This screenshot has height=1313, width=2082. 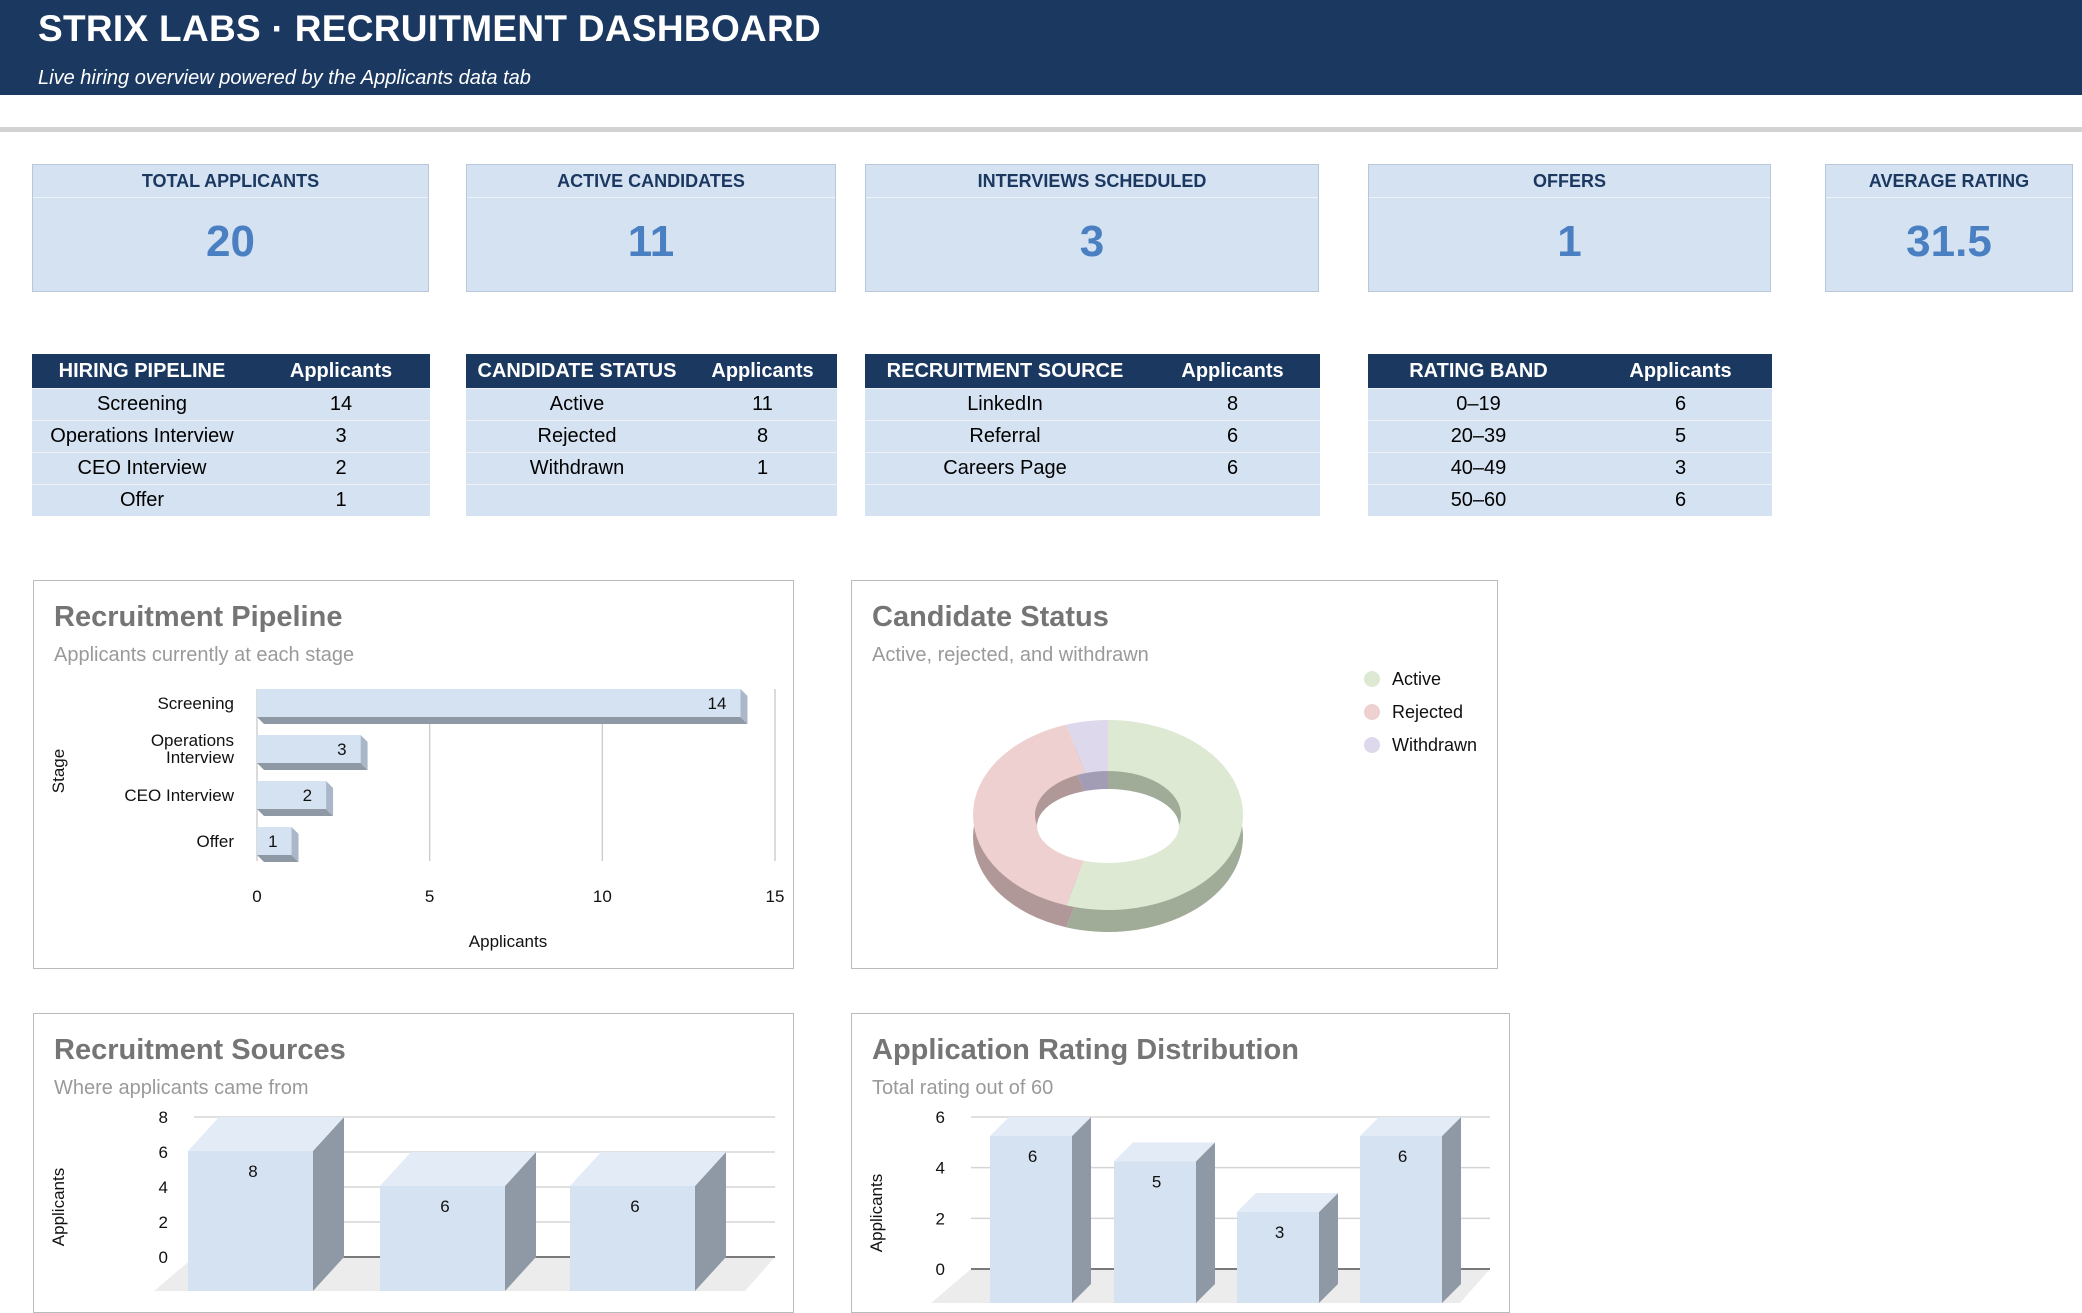 I want to click on legend-label: Active, so click(x=1416, y=679).